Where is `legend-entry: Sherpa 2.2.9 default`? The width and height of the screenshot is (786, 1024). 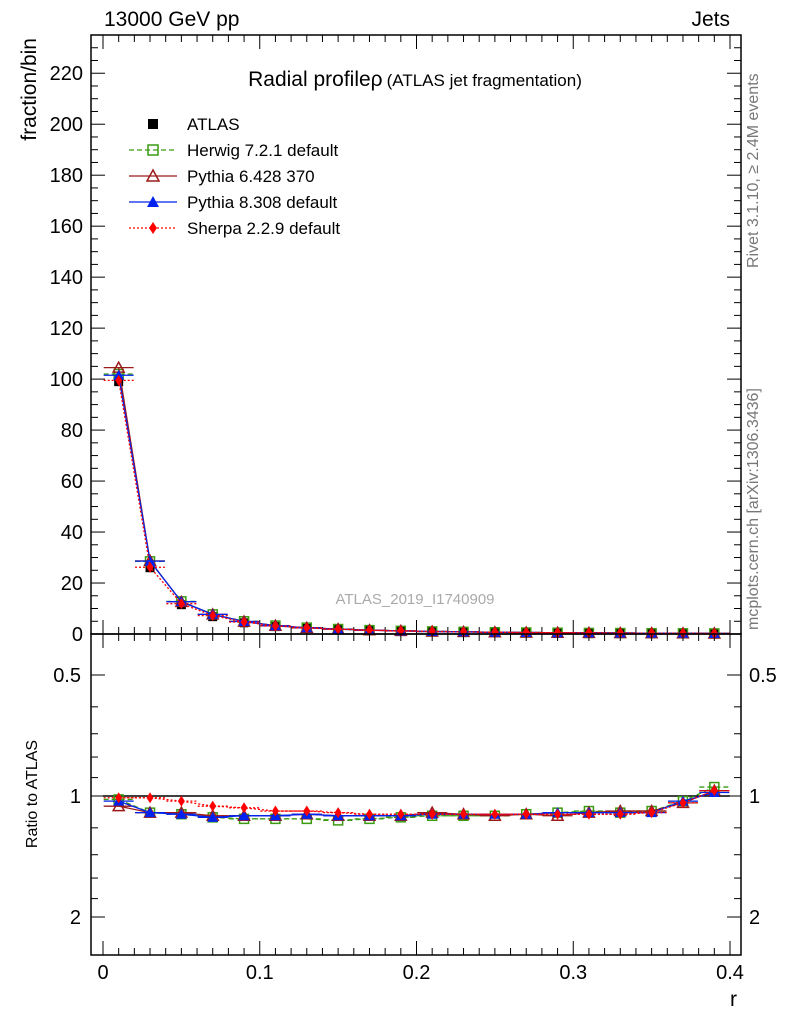
legend-entry: Sherpa 2.2.9 default is located at coordinates (234, 228).